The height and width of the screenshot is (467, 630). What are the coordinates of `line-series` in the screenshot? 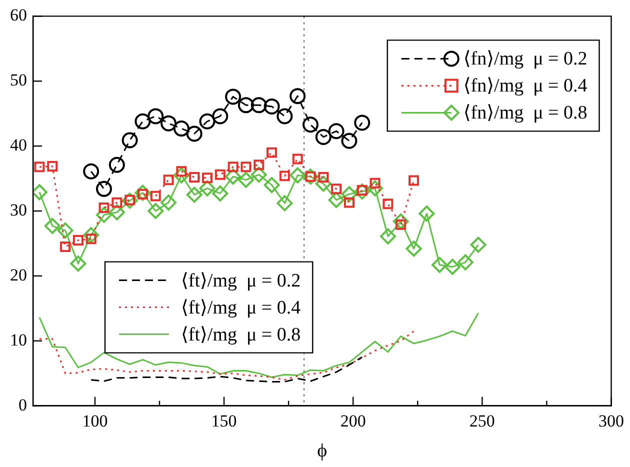 It's located at (226, 369).